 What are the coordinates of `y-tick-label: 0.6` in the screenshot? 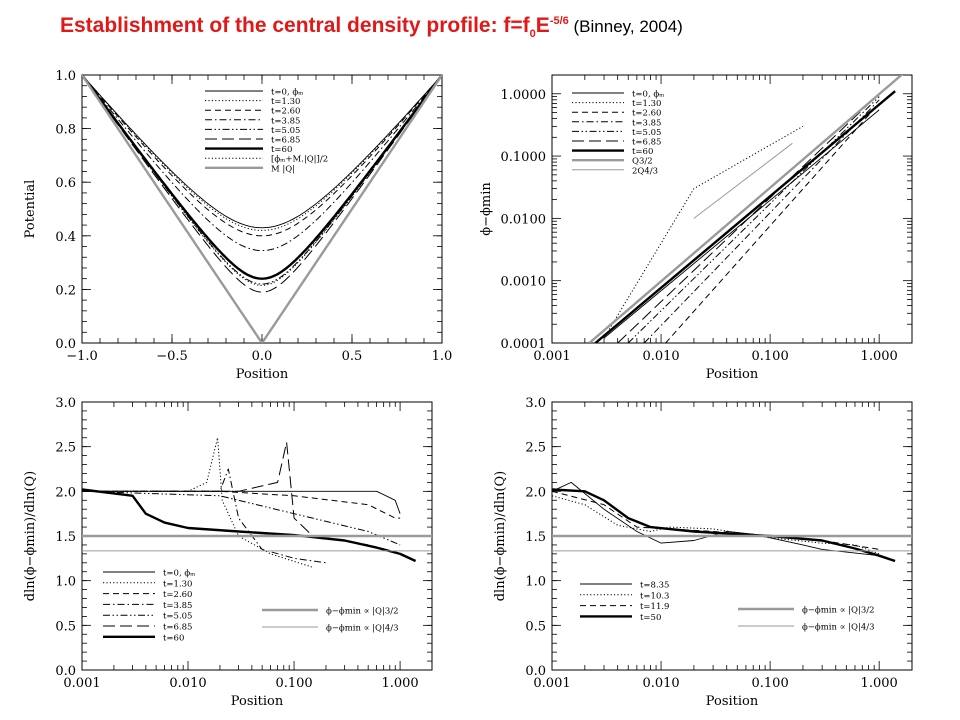 It's located at (65, 183).